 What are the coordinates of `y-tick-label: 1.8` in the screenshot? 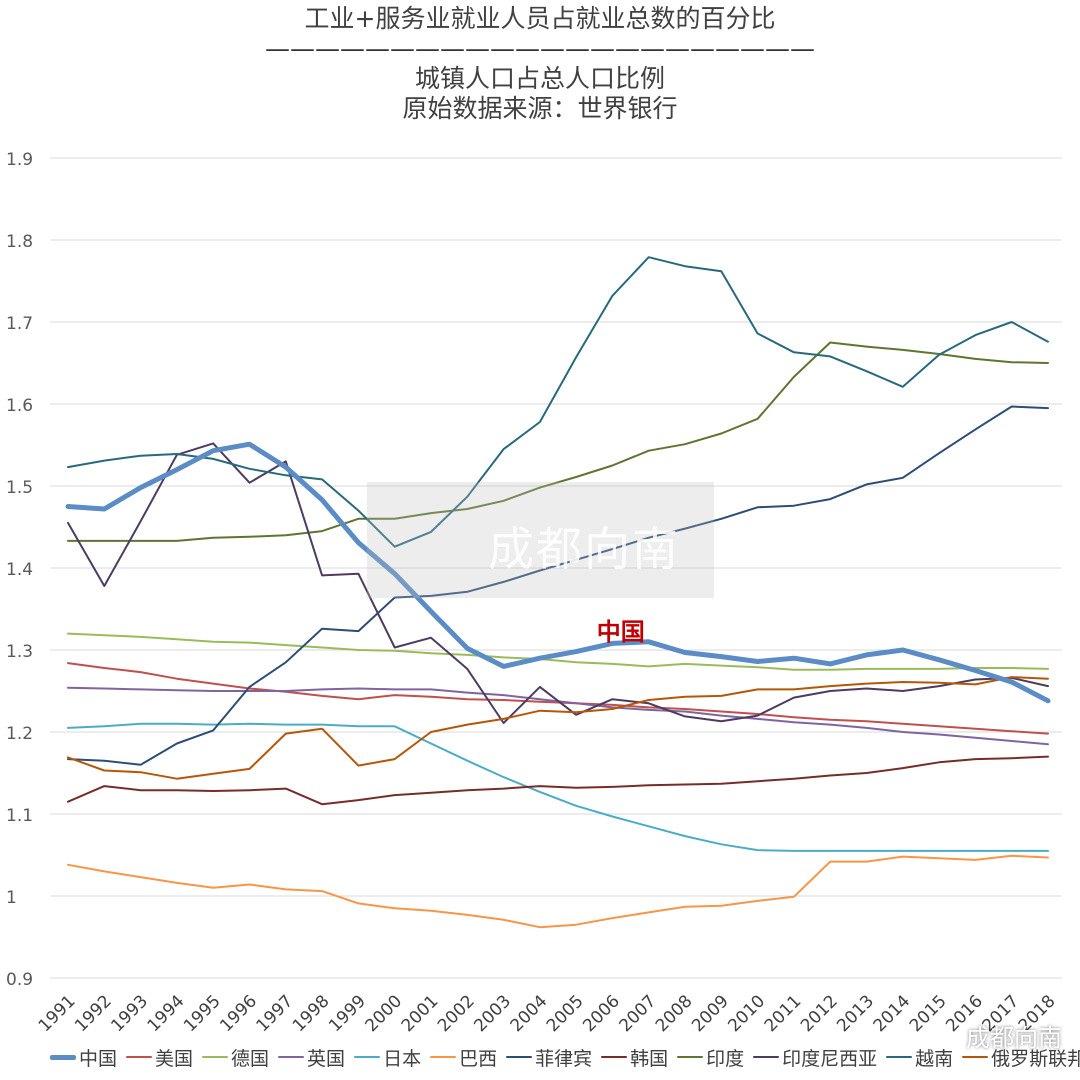 It's located at (19, 242).